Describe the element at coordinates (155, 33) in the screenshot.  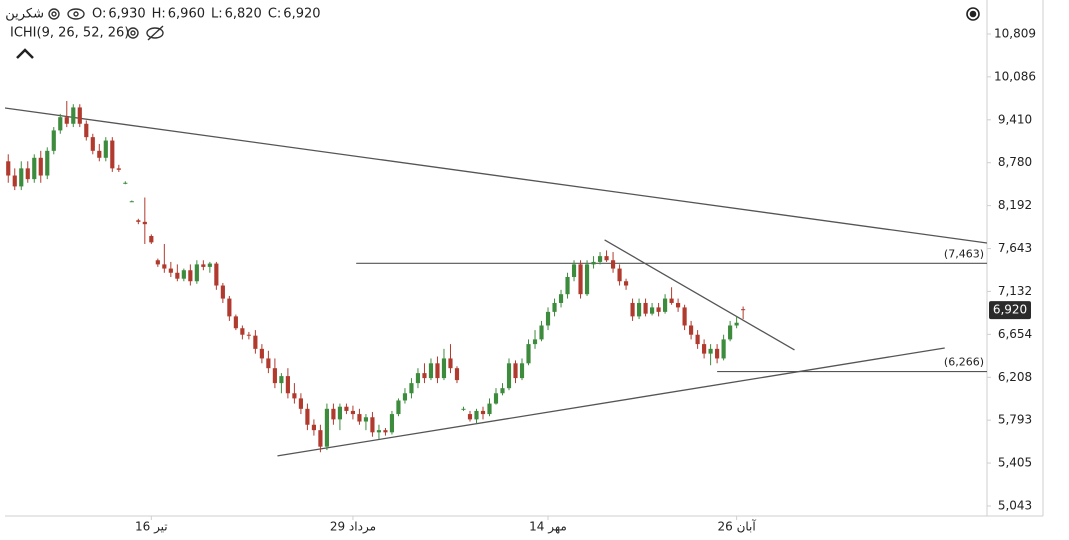
I see `hide-icon` at that location.